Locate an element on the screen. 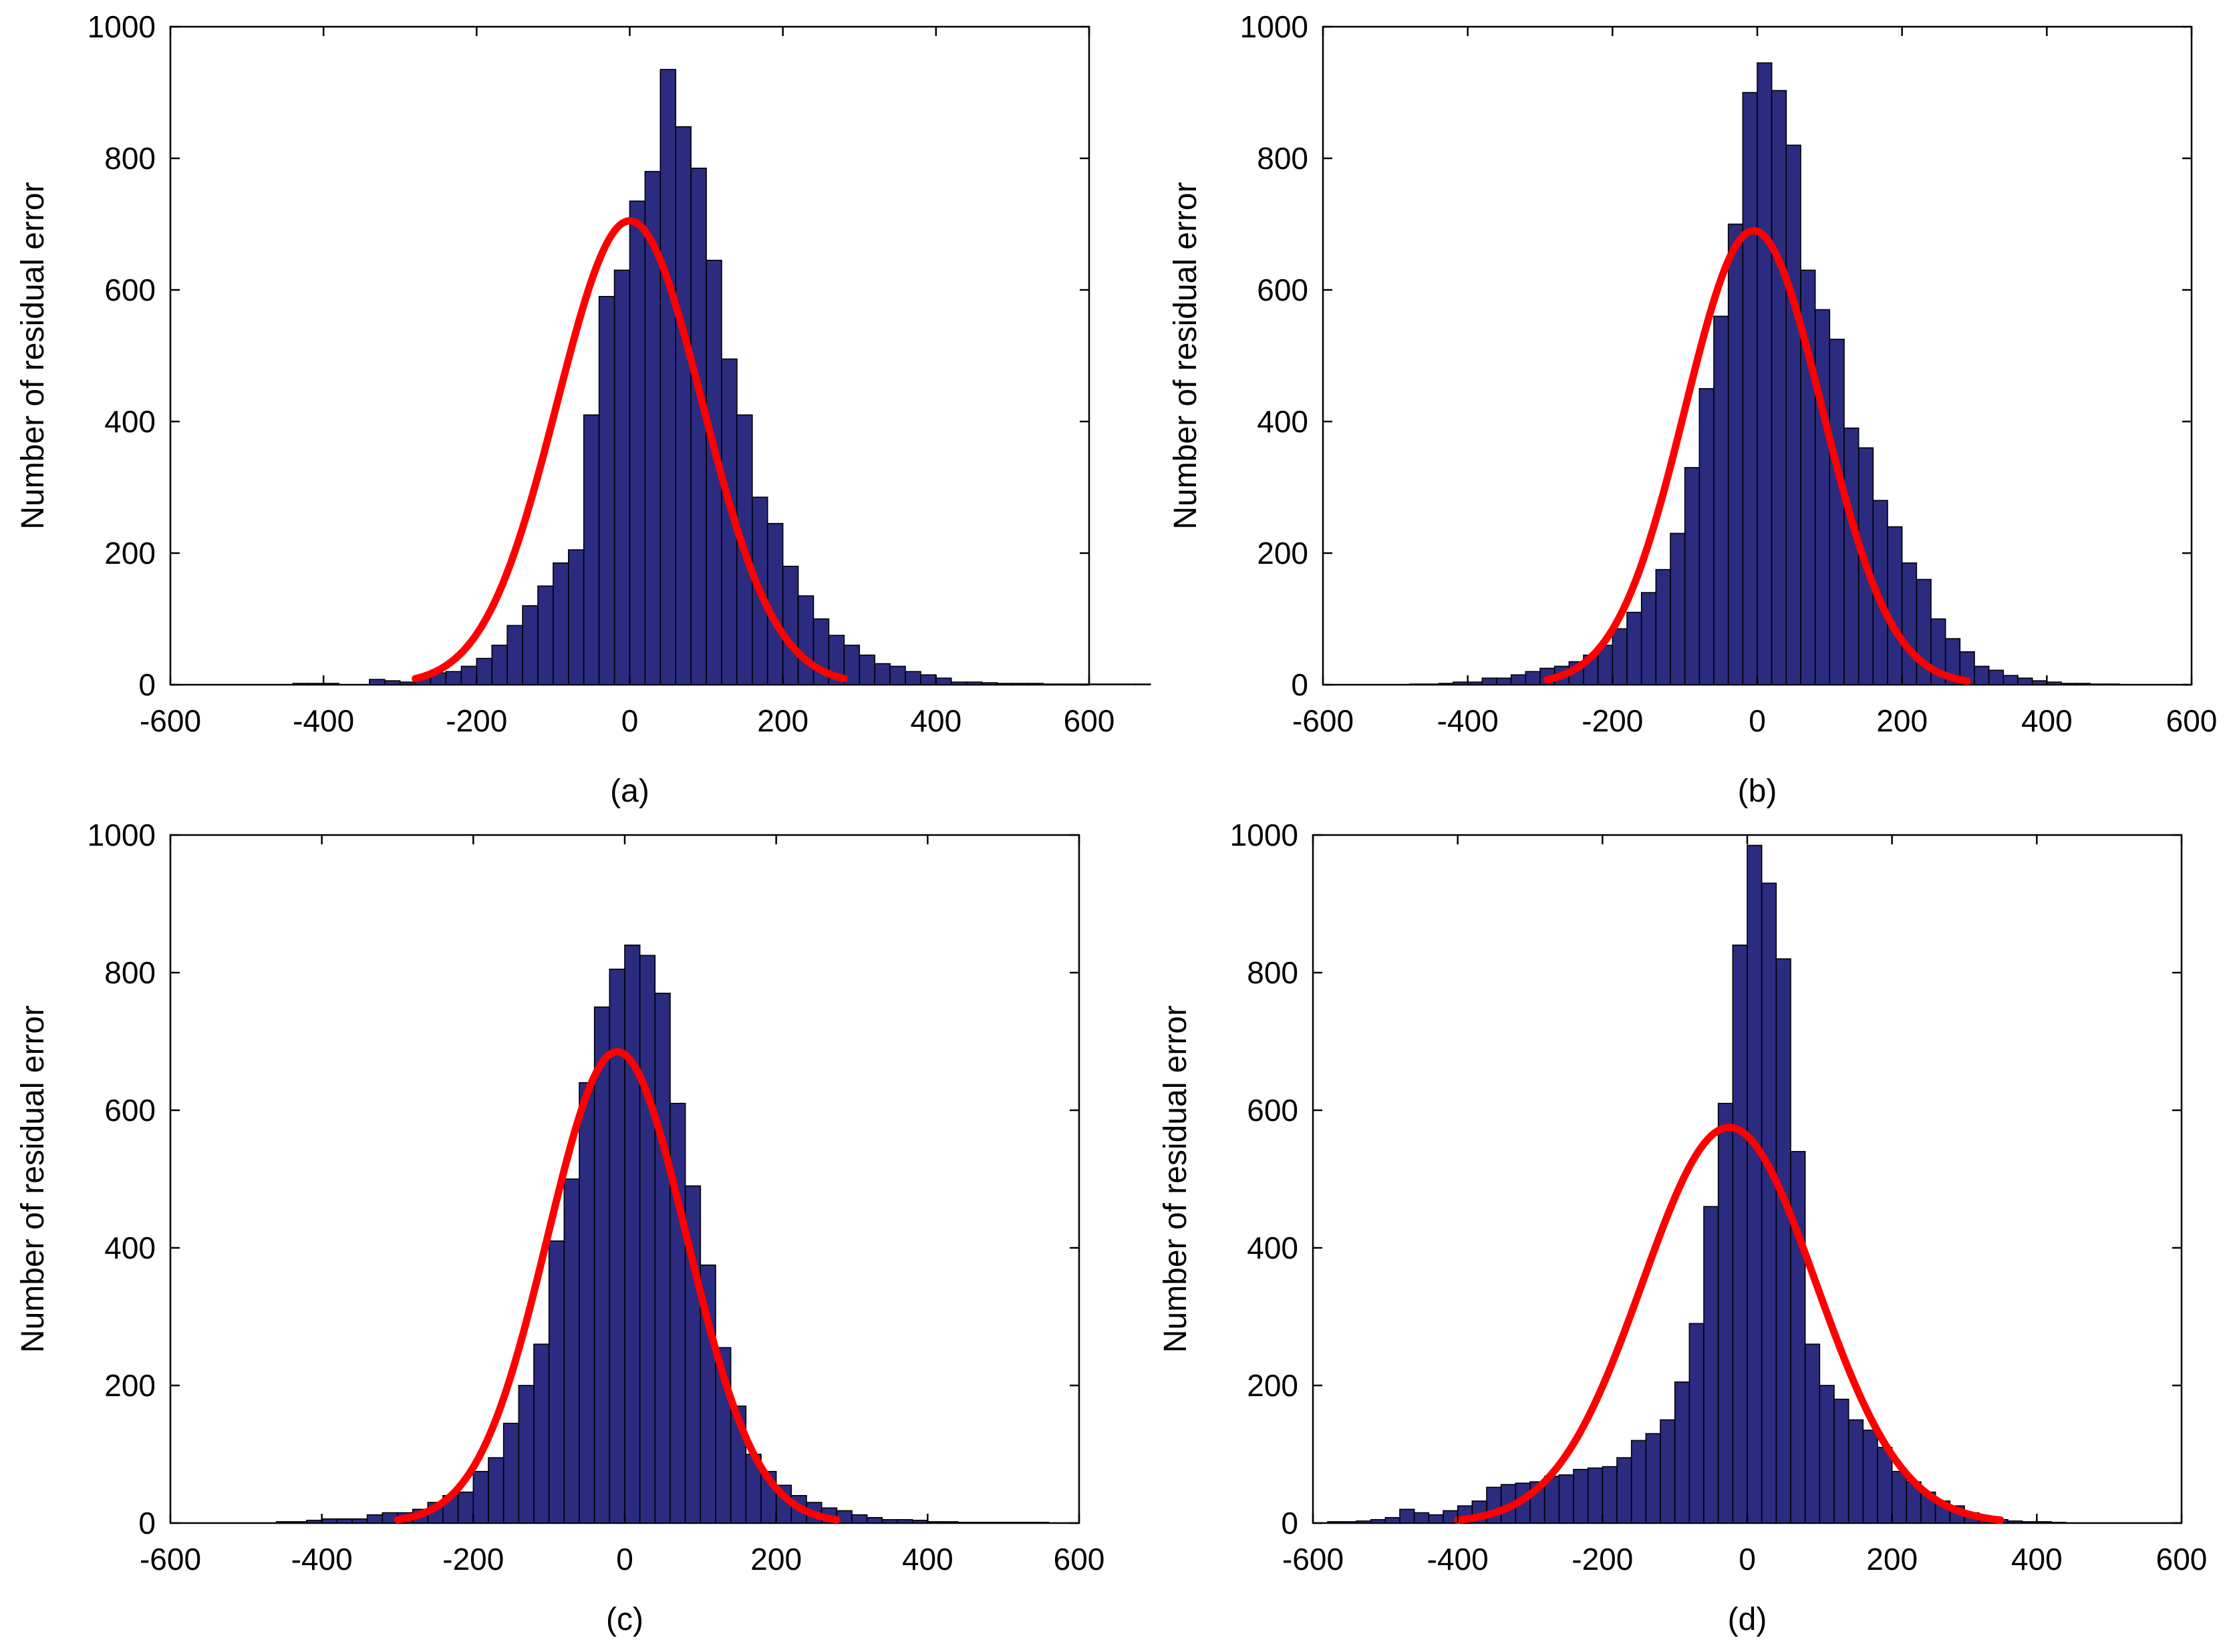  y-axis-title: Number of residual error is located at coordinates (33, 1179).